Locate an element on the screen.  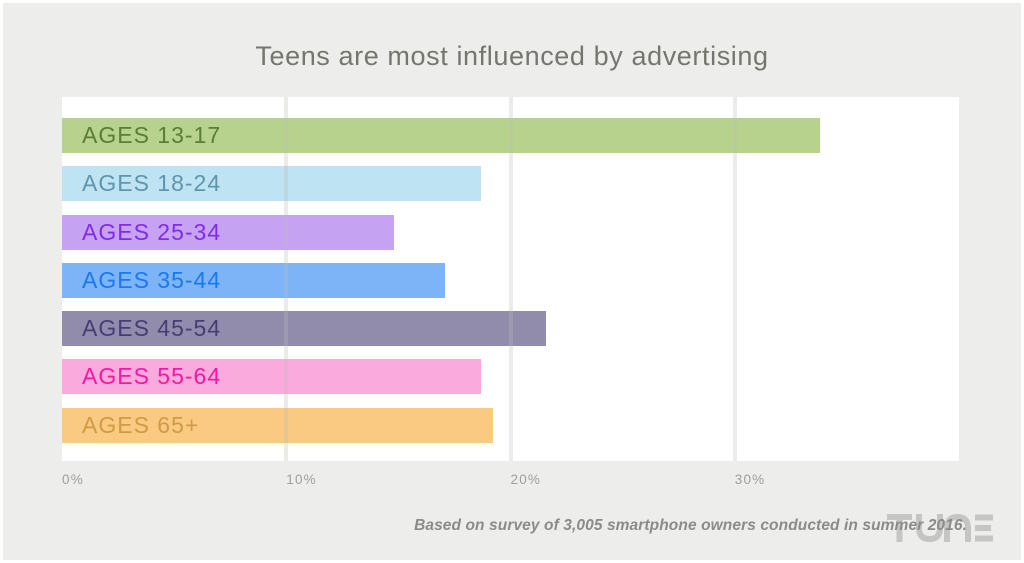
logo-letter-n is located at coordinates (957, 528).